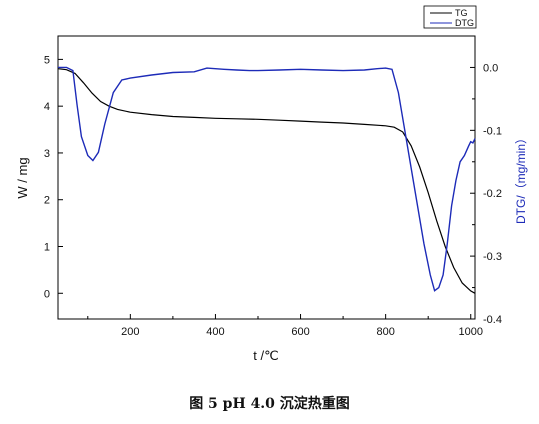 The height and width of the screenshot is (424, 539). Describe the element at coordinates (521, 178) in the screenshot. I see `right-y-axis-title: DTG/（mg/min）` at that location.